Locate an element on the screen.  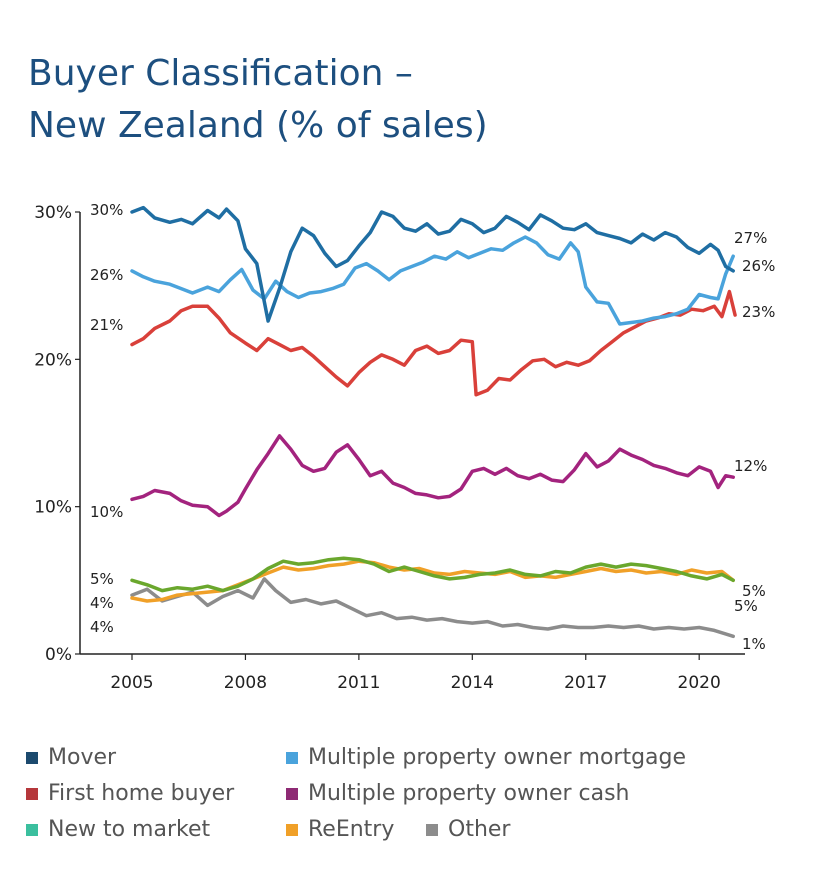
series-end-label: 1% is located at coordinates (754, 644).